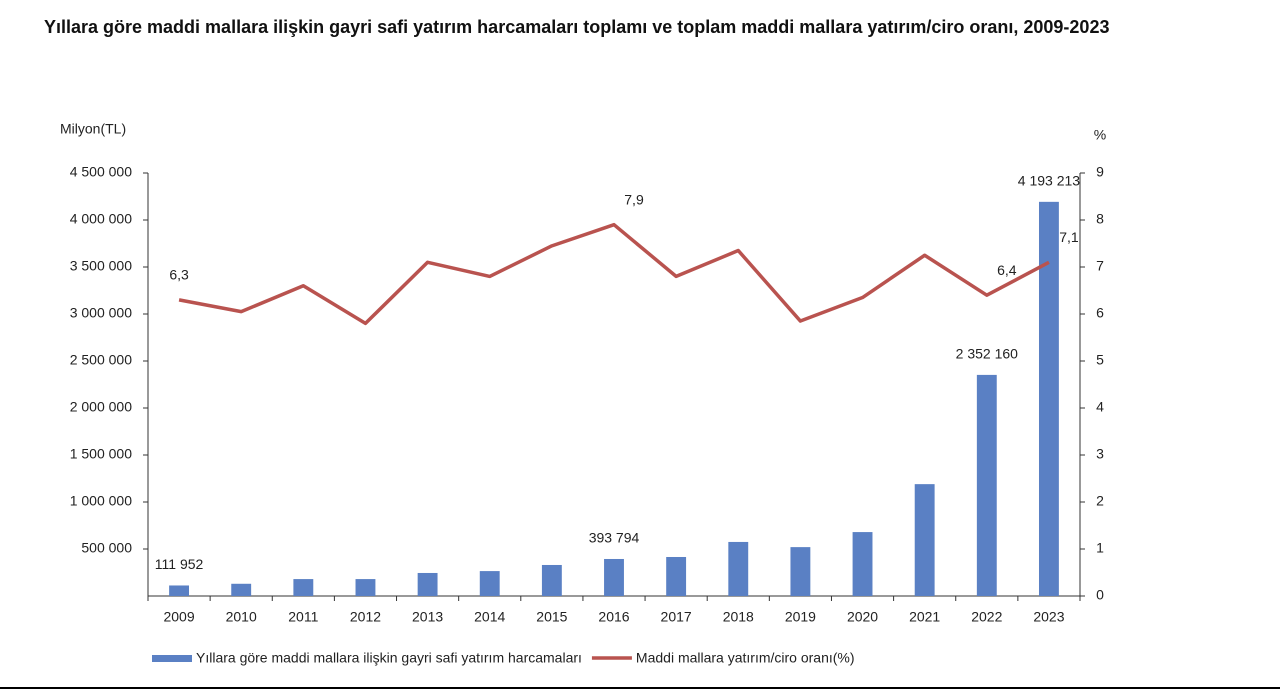  Describe the element at coordinates (1049, 181) in the screenshot. I see `bar-value-label: 4 193 213` at that location.